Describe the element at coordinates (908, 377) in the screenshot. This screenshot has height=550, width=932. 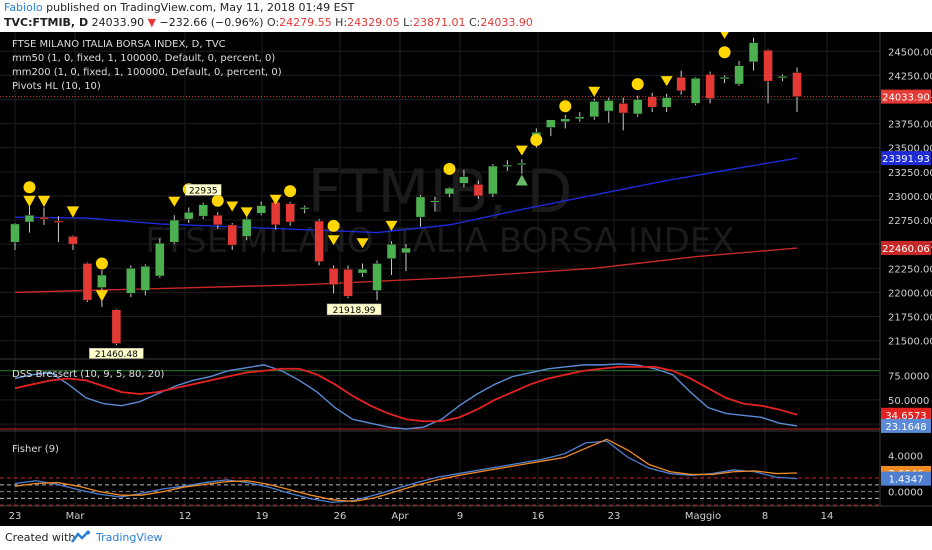
I see `dss-y-tick-label: 75.0000` at that location.